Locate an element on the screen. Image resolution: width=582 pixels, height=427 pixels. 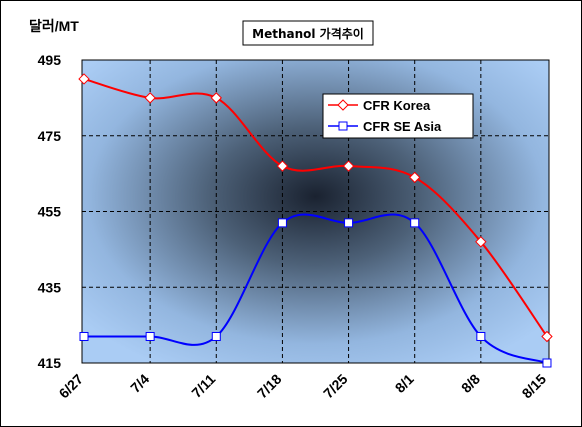
x-tick-label: 7/4 is located at coordinates (139, 383).